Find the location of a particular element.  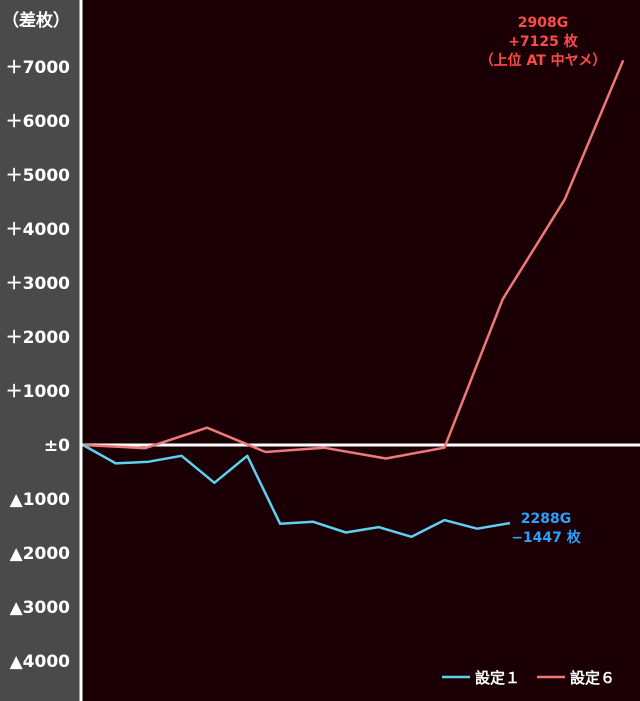

y-tick-label: ＋6000 is located at coordinates (38, 122).